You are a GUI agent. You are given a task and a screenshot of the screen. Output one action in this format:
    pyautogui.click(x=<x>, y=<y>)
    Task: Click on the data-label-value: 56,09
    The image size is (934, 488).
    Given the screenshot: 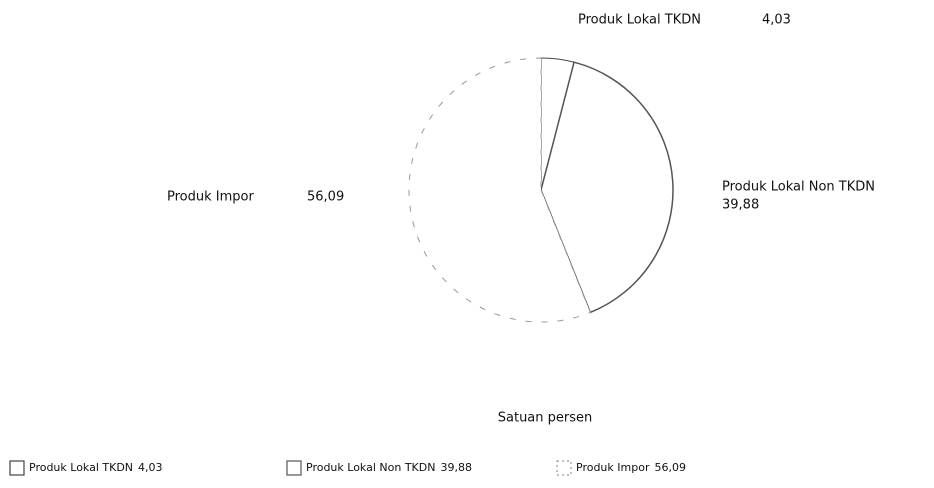 What is the action you would take?
    pyautogui.click(x=325, y=197)
    